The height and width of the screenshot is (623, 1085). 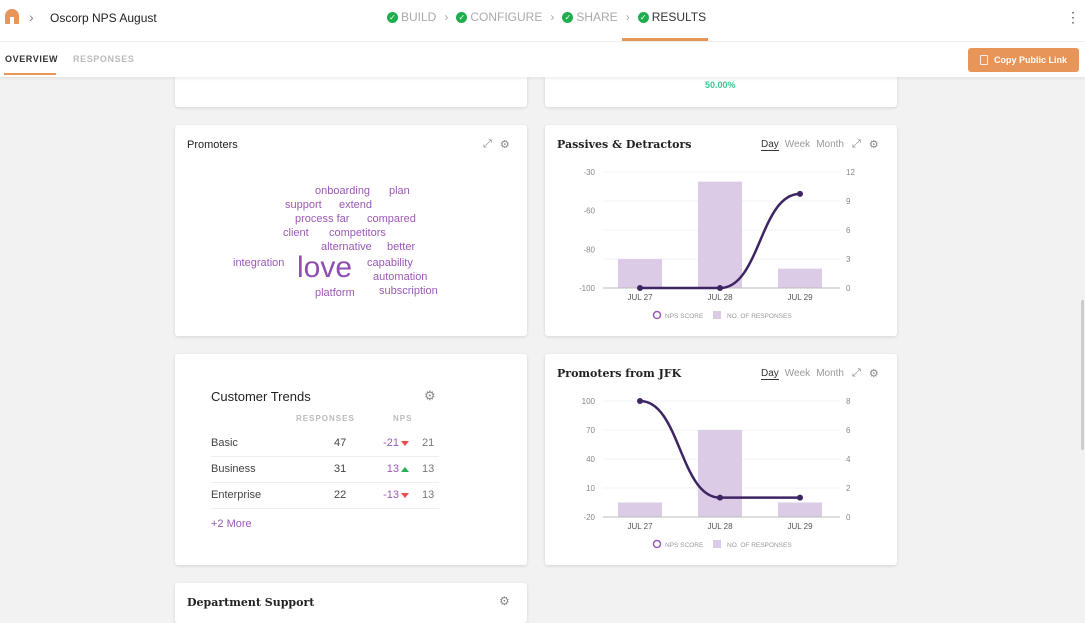 What do you see at coordinates (848, 259) in the screenshot?
I see `right-axis-tick: 3` at bounding box center [848, 259].